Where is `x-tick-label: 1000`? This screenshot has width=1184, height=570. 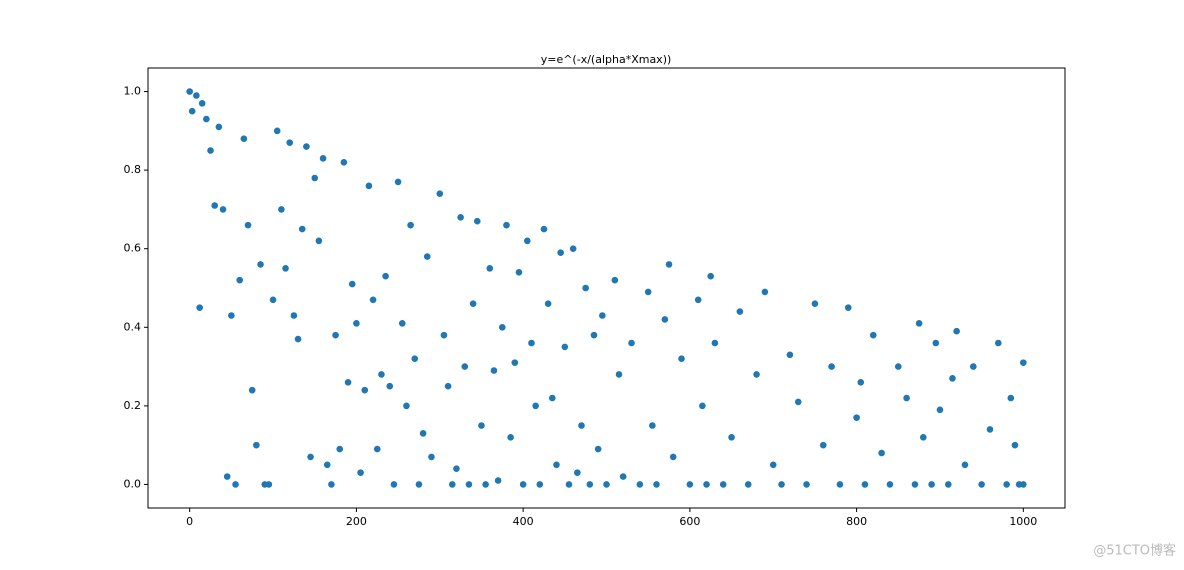 x-tick-label: 1000 is located at coordinates (1023, 521).